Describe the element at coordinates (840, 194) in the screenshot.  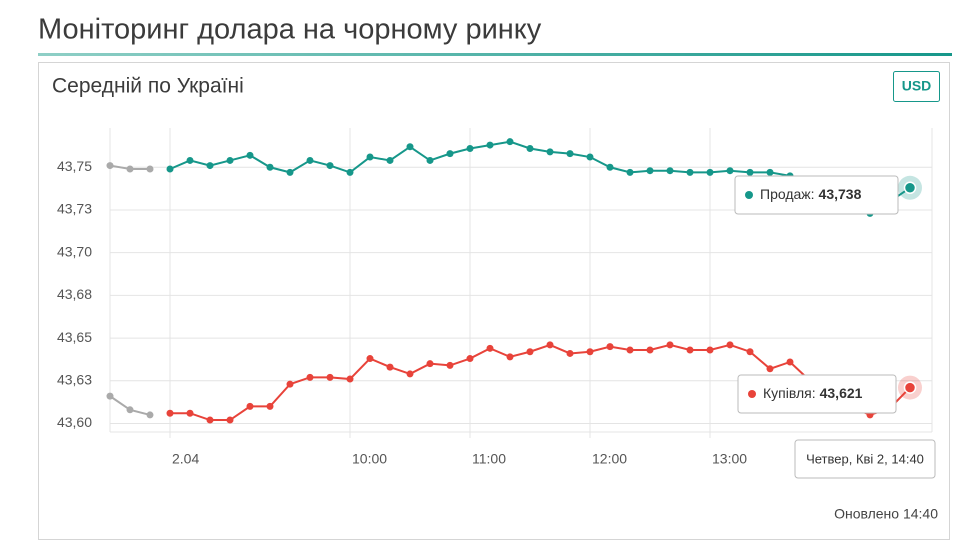
I see `tooltip-value: 43,738` at that location.